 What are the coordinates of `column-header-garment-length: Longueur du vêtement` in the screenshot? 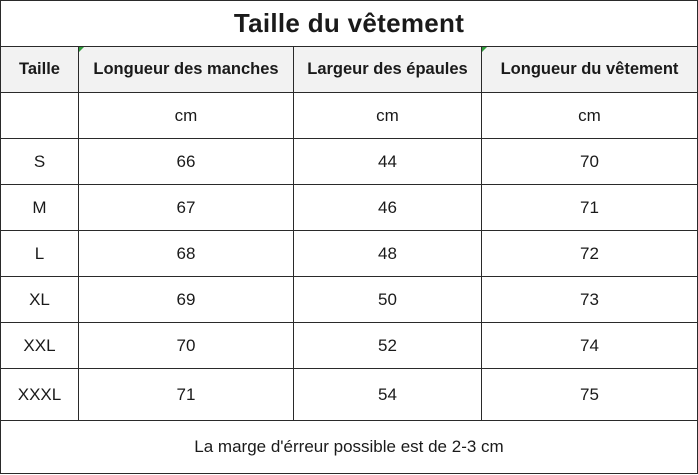 It's located at (589, 69).